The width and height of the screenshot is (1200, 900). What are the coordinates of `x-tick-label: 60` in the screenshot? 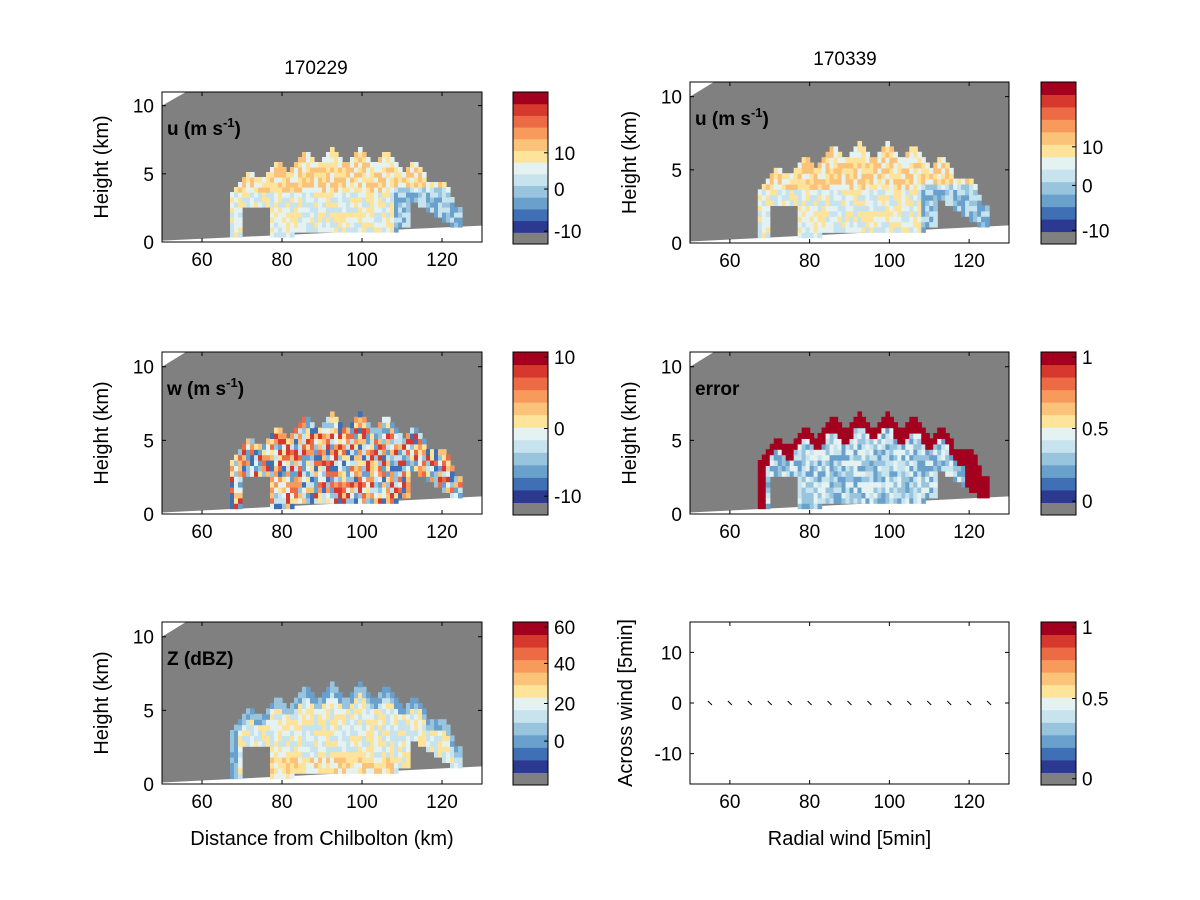 It's located at (729, 261).